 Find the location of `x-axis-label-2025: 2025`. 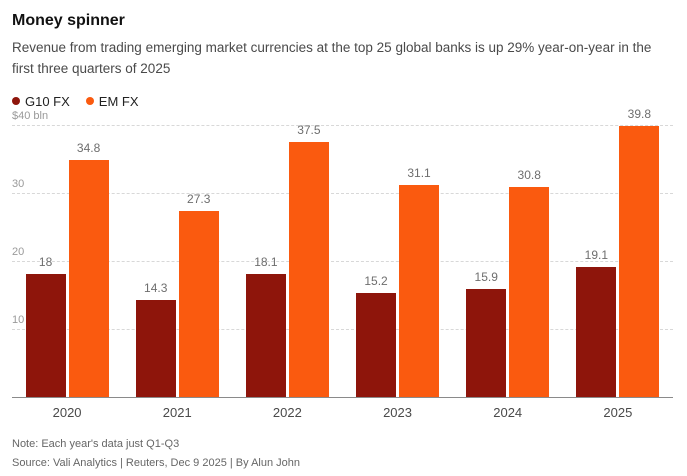

x-axis-label-2025: 2025 is located at coordinates (618, 412).